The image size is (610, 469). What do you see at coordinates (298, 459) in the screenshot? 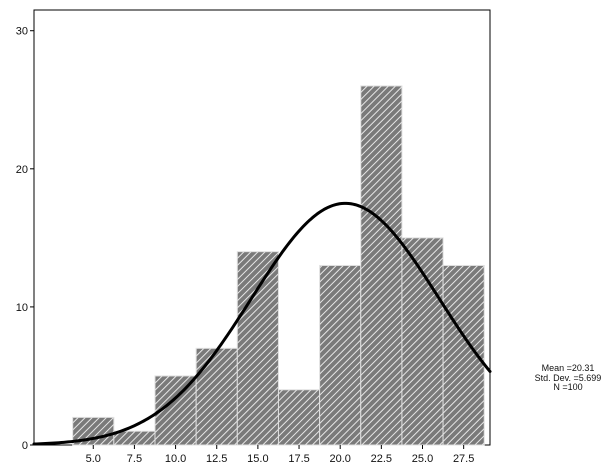
I see `x-tick-label-5: 17.5` at bounding box center [298, 459].